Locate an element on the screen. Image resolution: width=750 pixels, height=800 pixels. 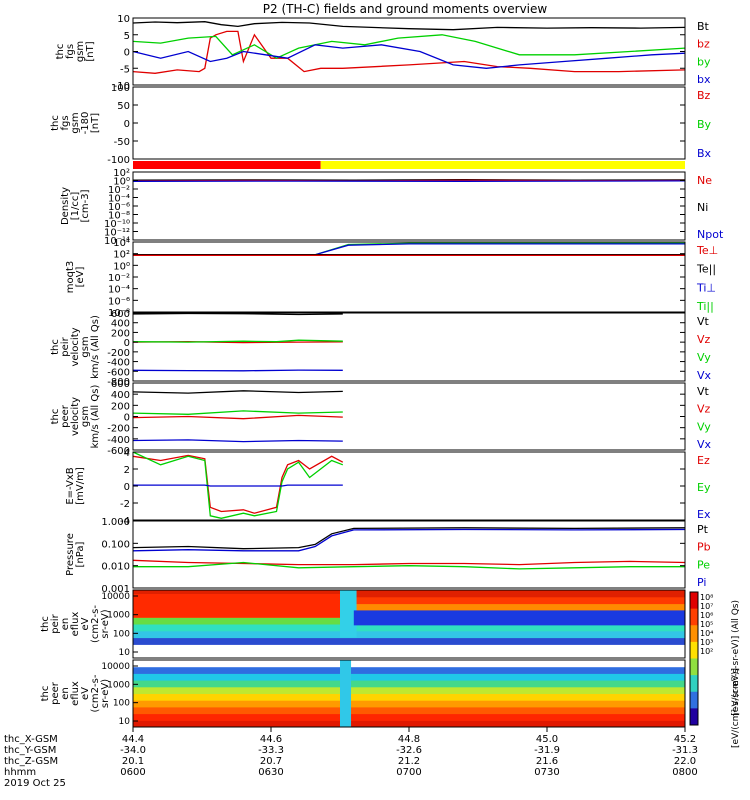
legend-label: Vx is located at coordinates (704, 375).